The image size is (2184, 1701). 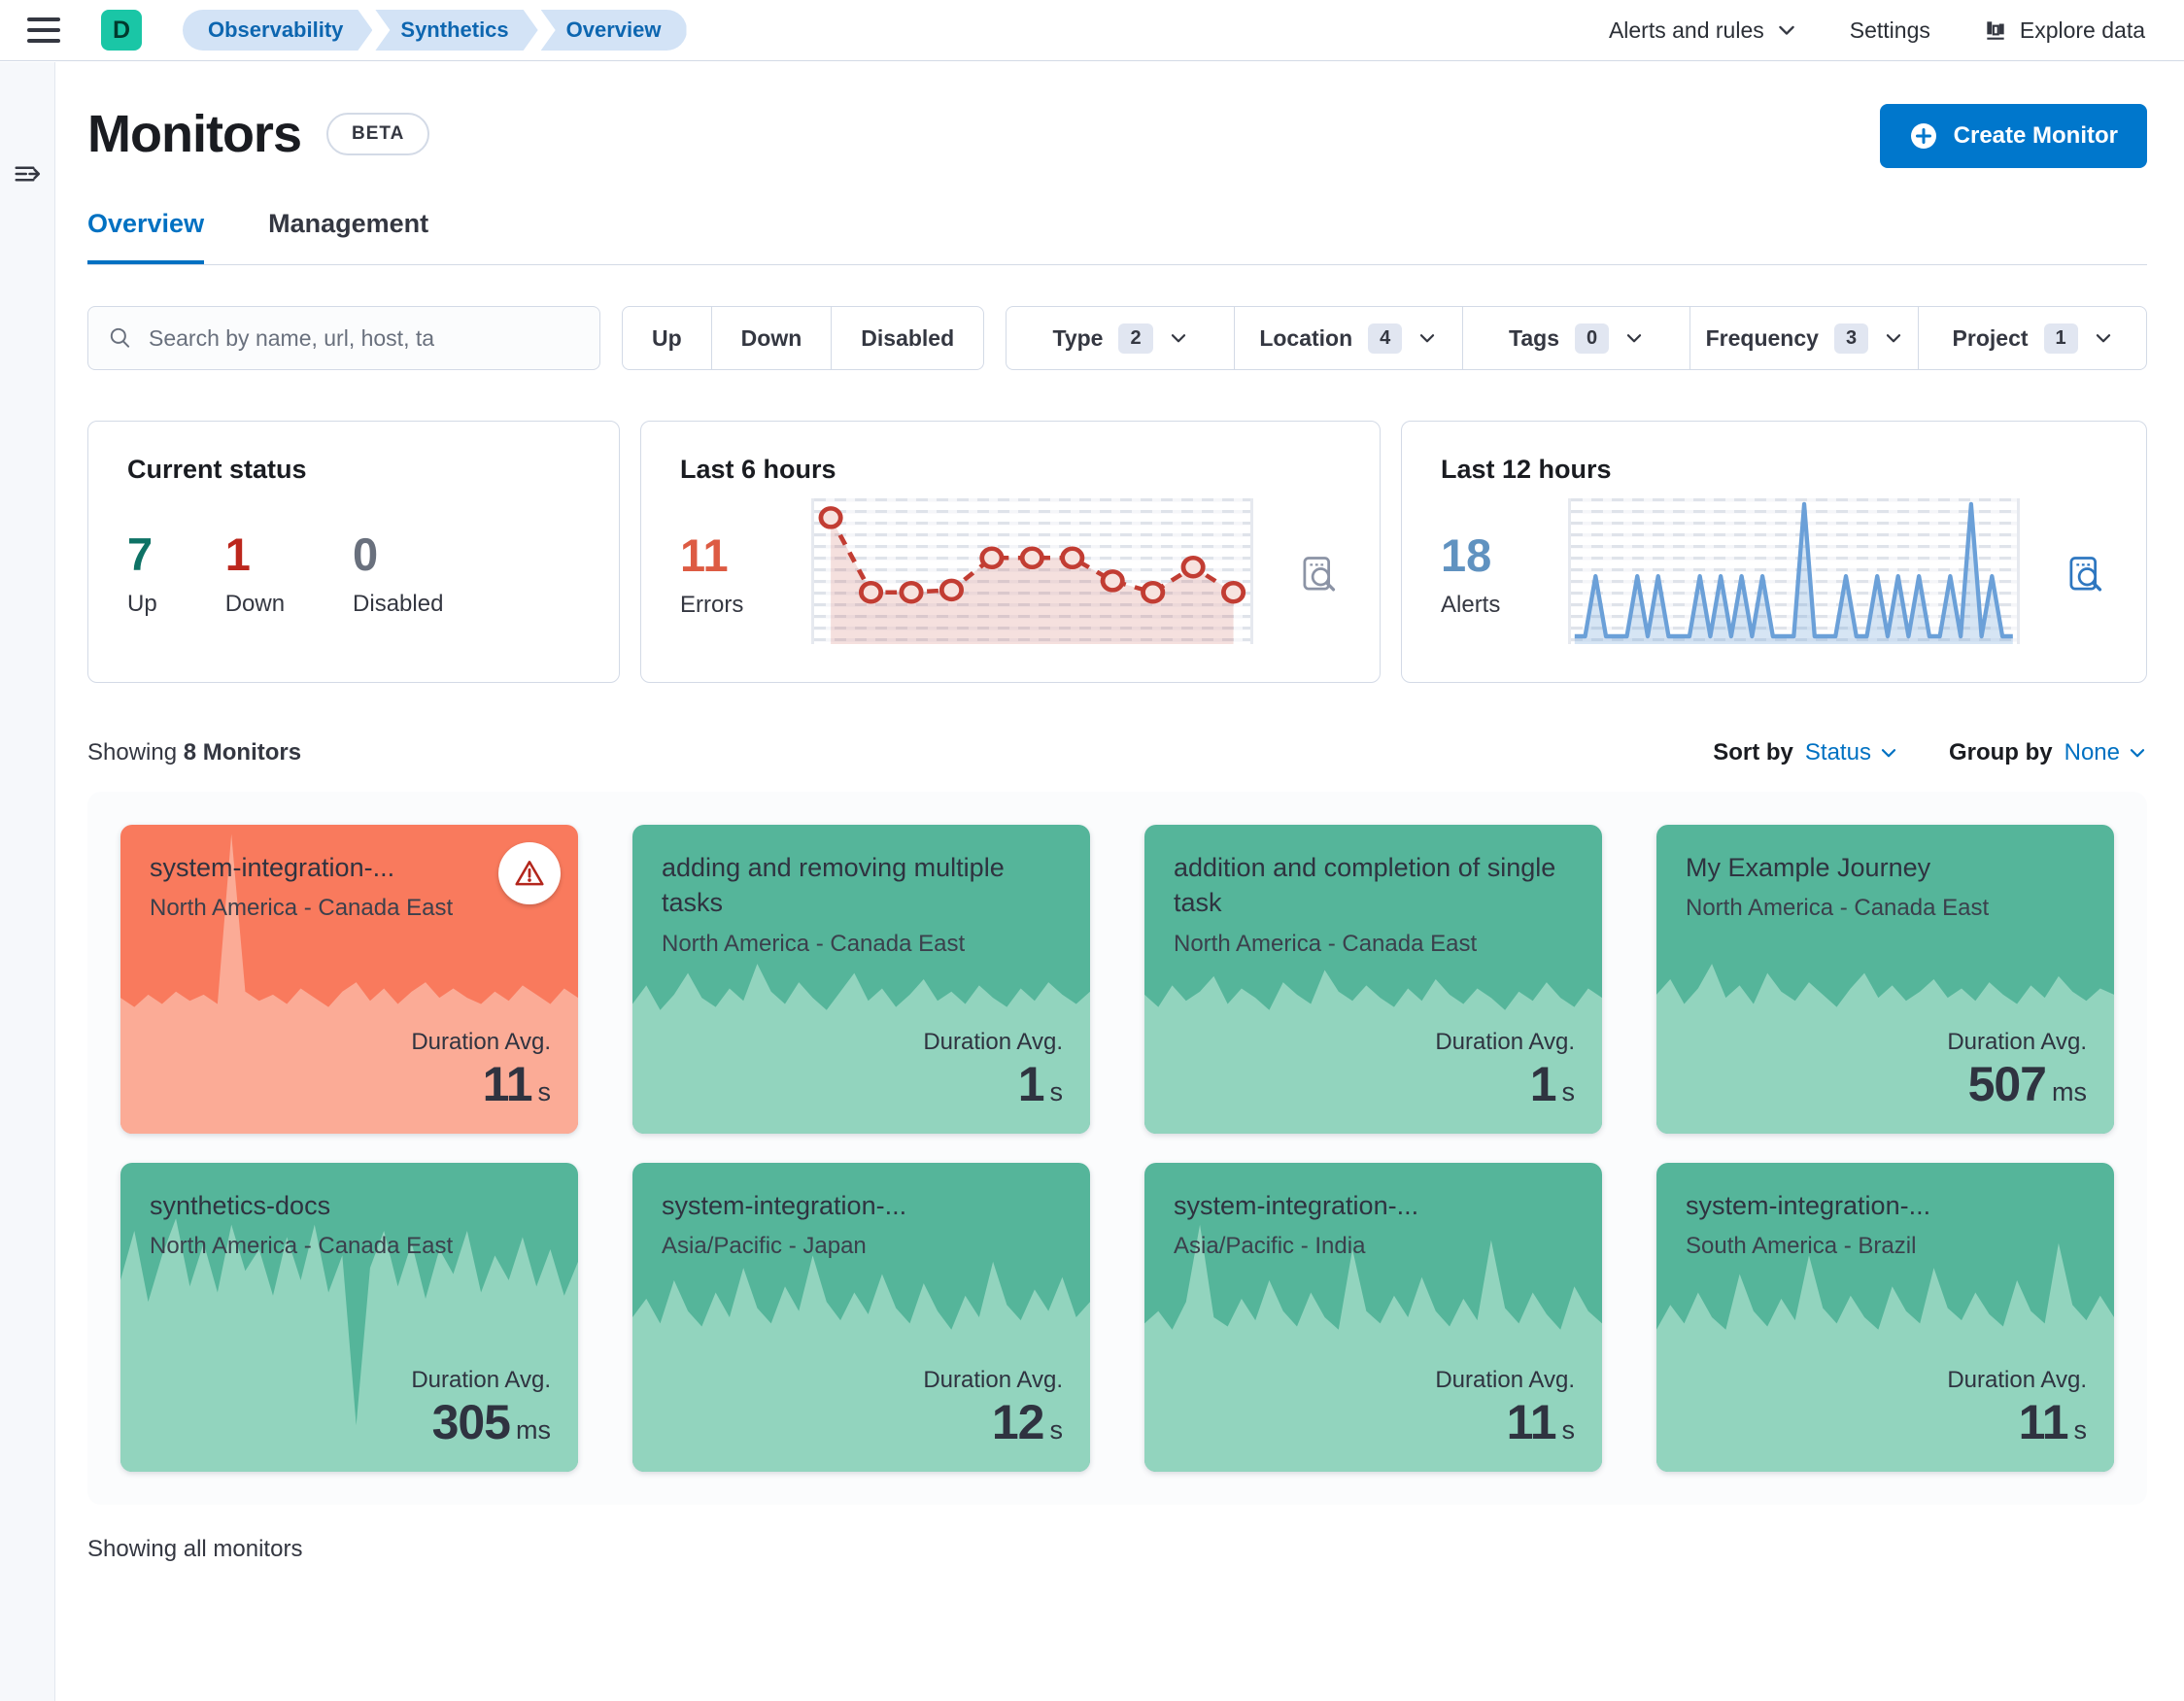 What do you see at coordinates (1753, 752) in the screenshot?
I see `sort-by-label: Sort by` at bounding box center [1753, 752].